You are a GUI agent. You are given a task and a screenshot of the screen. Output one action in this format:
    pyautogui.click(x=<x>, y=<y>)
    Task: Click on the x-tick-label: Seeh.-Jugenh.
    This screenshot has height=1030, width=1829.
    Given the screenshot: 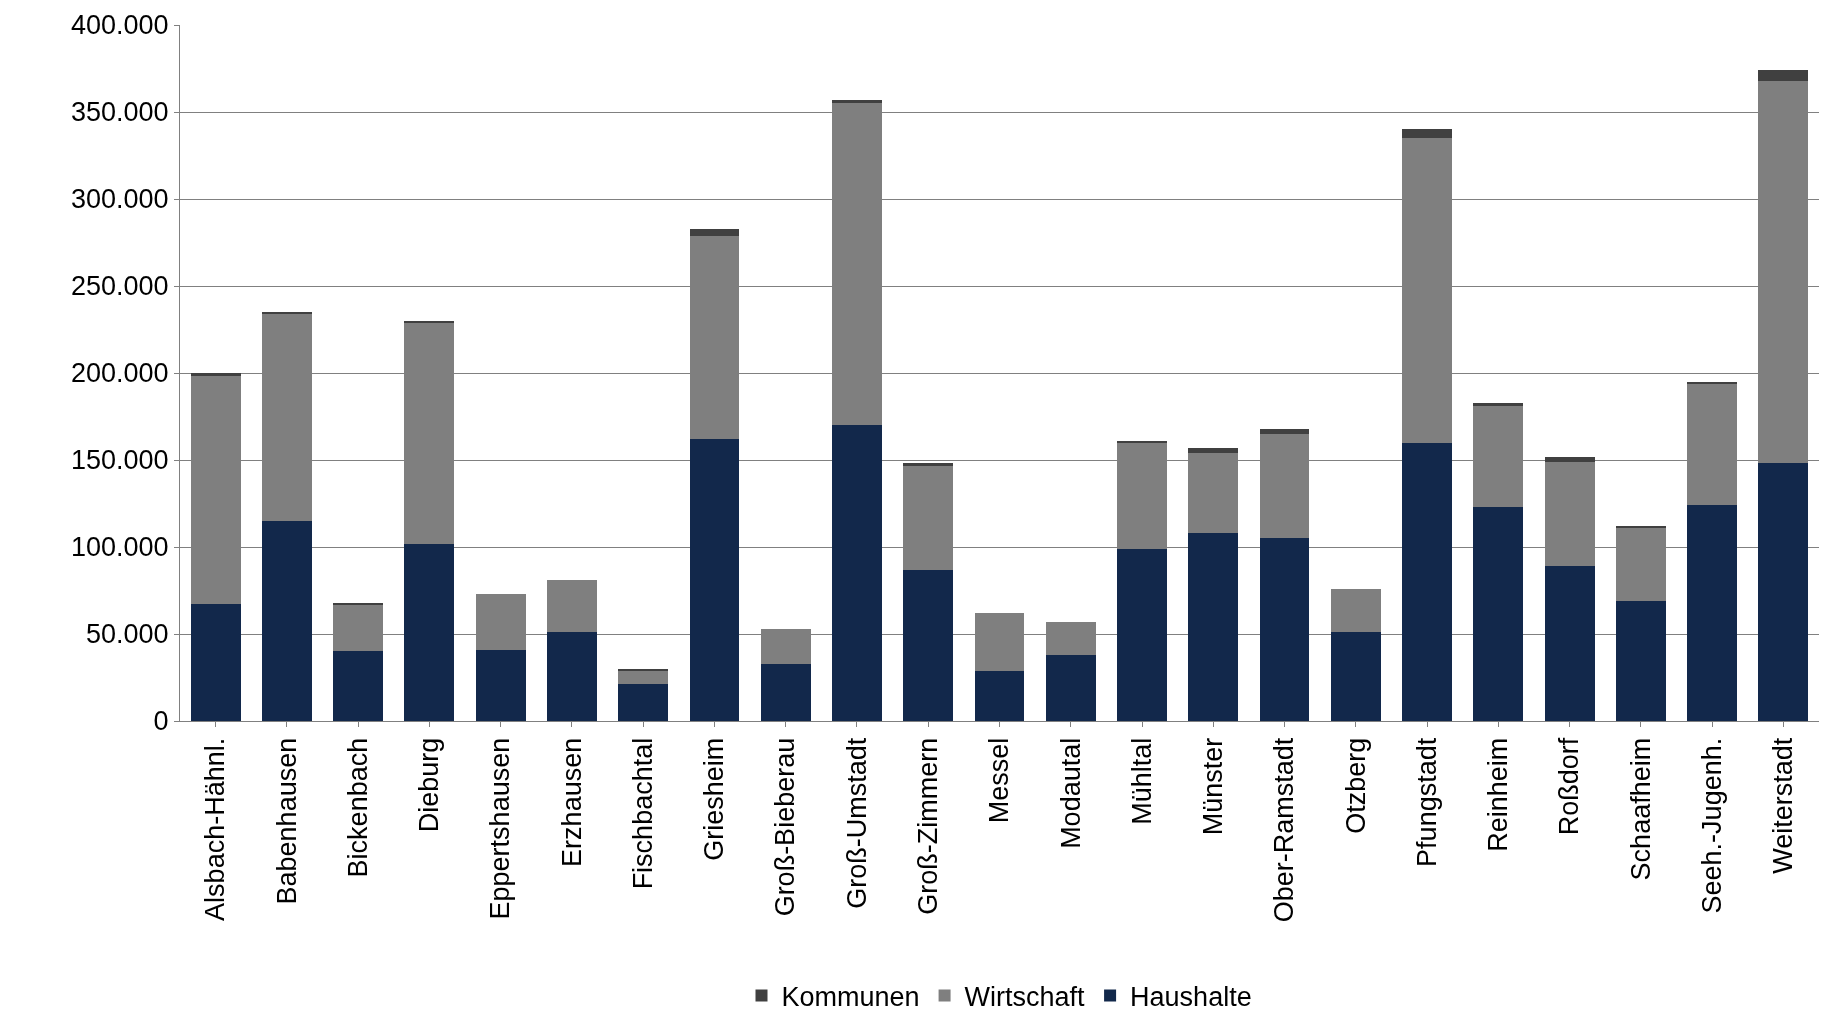 What is the action you would take?
    pyautogui.click(x=1711, y=825)
    